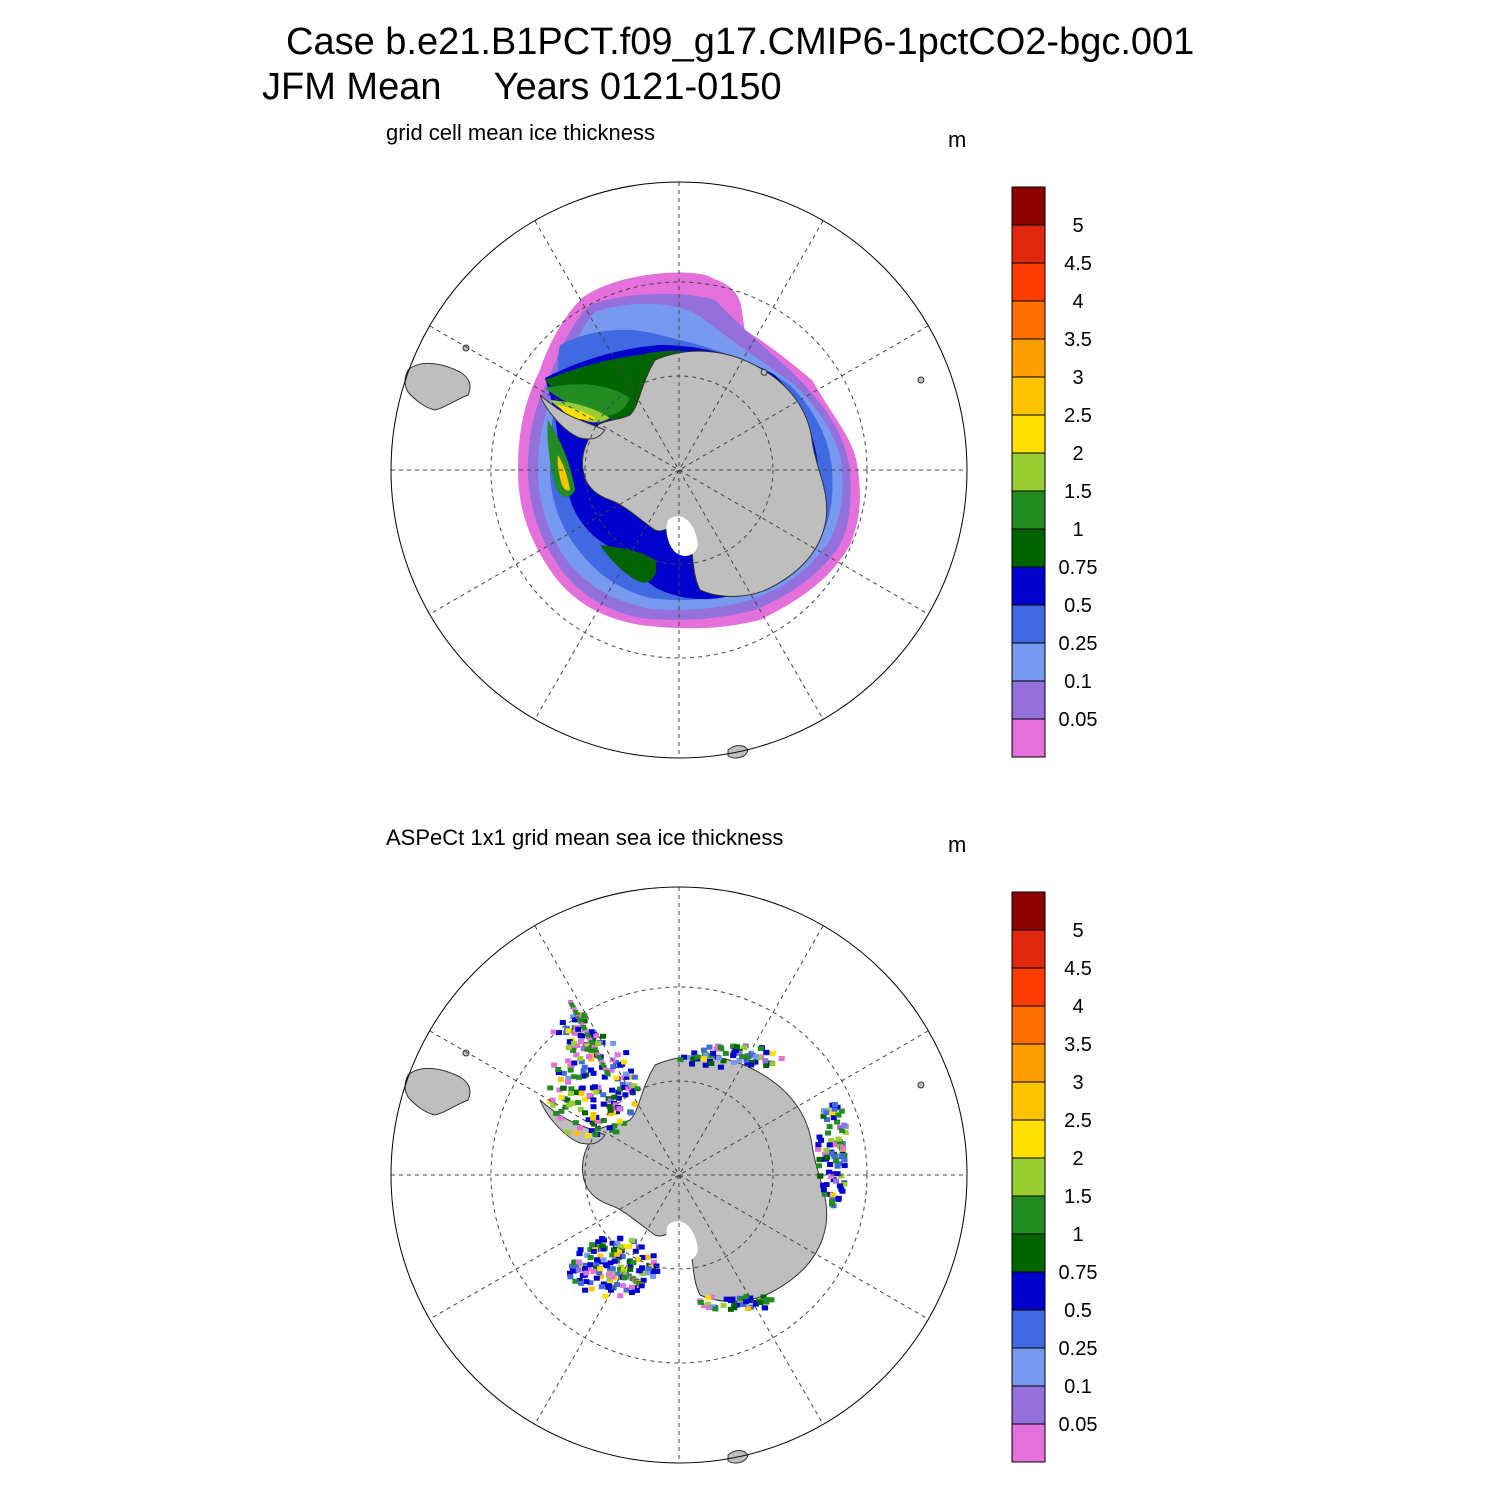  I want to click on ice-2.5-band, so click(577, 412).